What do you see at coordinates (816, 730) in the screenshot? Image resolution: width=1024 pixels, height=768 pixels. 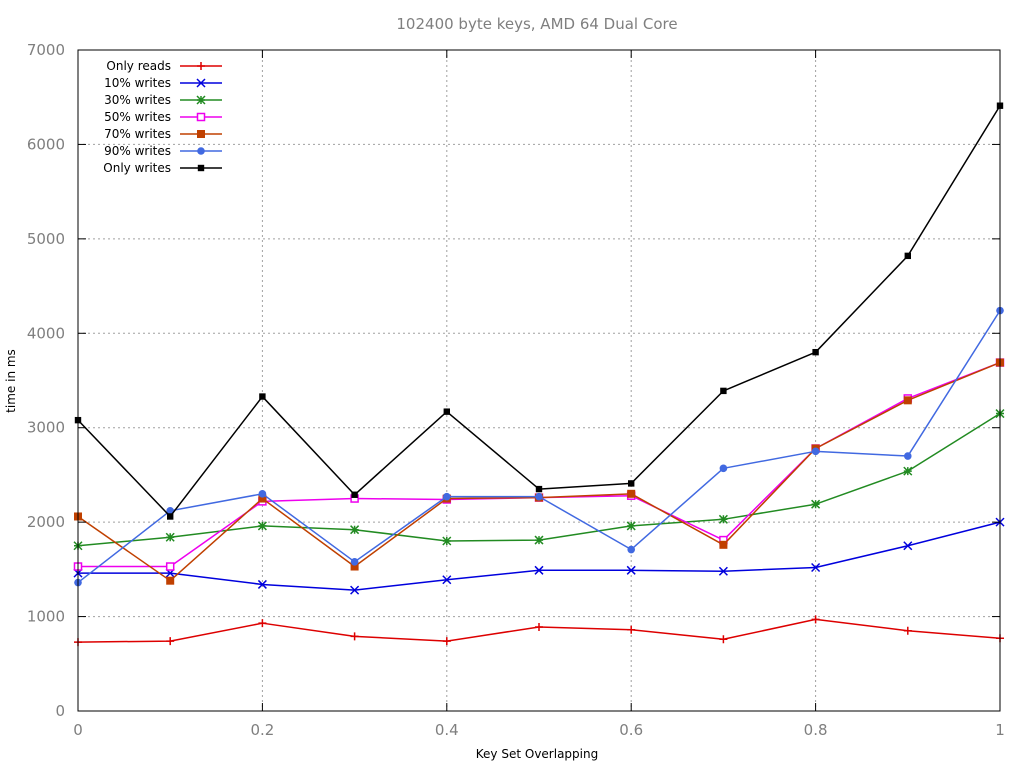 I see `x-tick-label: 0.8` at bounding box center [816, 730].